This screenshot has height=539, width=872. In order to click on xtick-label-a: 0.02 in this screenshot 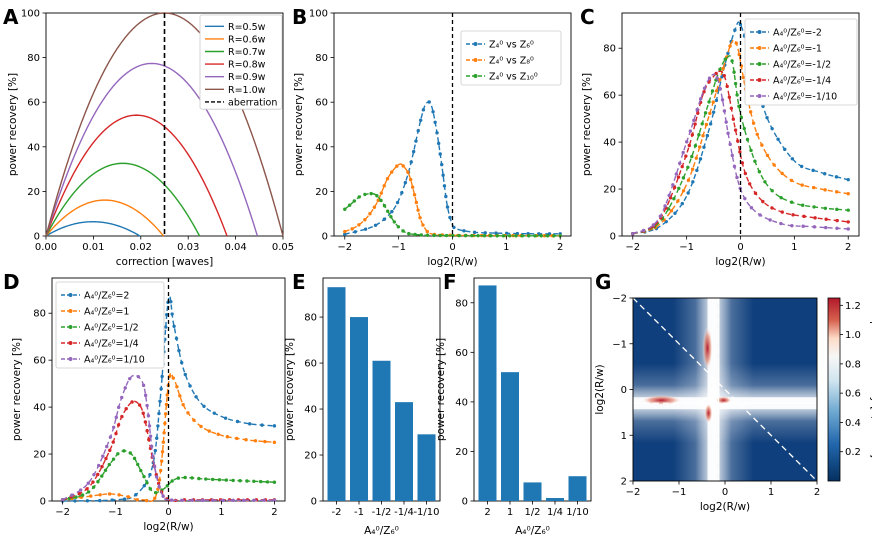, I will do `click(141, 247)`.